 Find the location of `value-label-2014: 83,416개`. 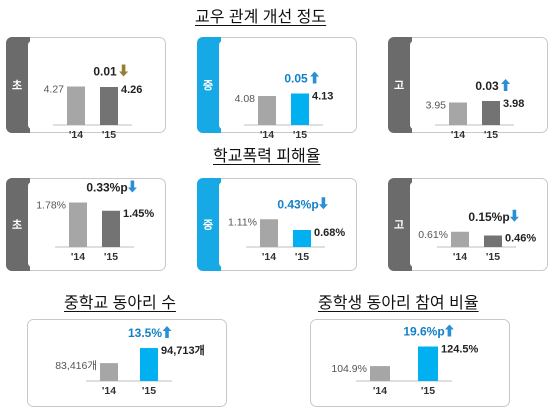

value-label-2014: 83,416개 is located at coordinates (76, 366).